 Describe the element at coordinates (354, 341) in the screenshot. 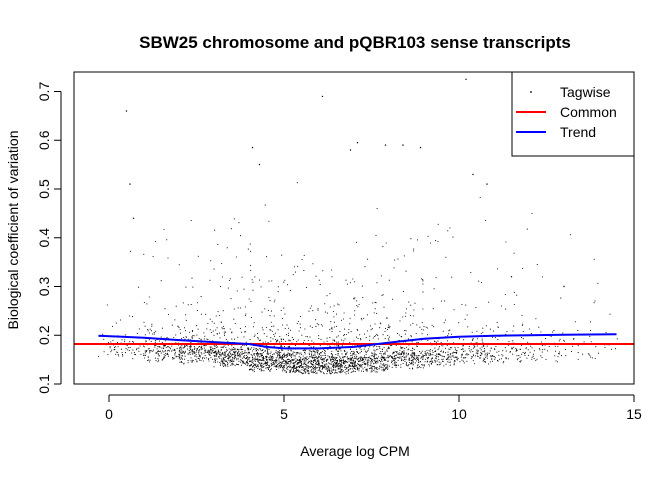

I see `fit-lines` at that location.